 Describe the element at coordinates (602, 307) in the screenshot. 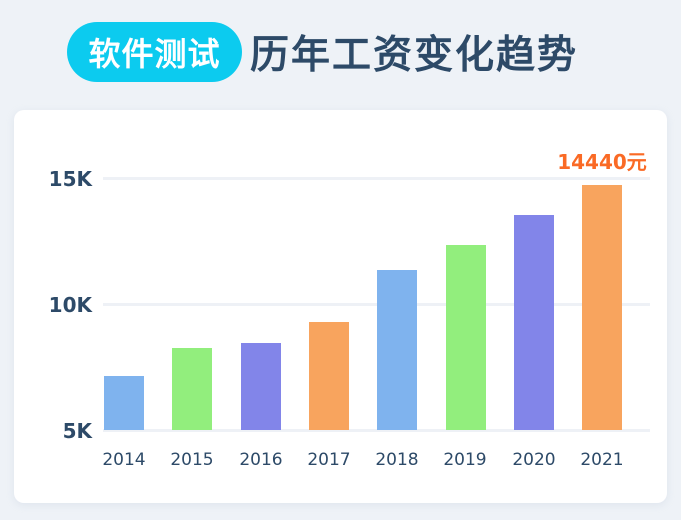

I see `bar-2021` at that location.